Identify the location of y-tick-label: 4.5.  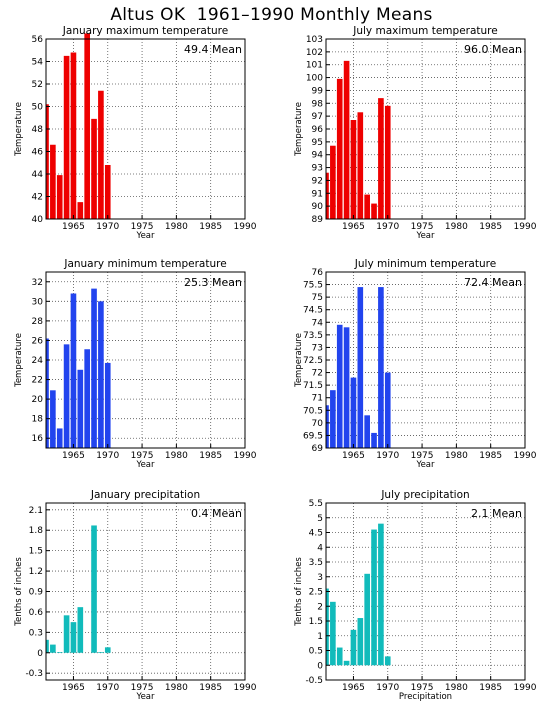
(316, 534).